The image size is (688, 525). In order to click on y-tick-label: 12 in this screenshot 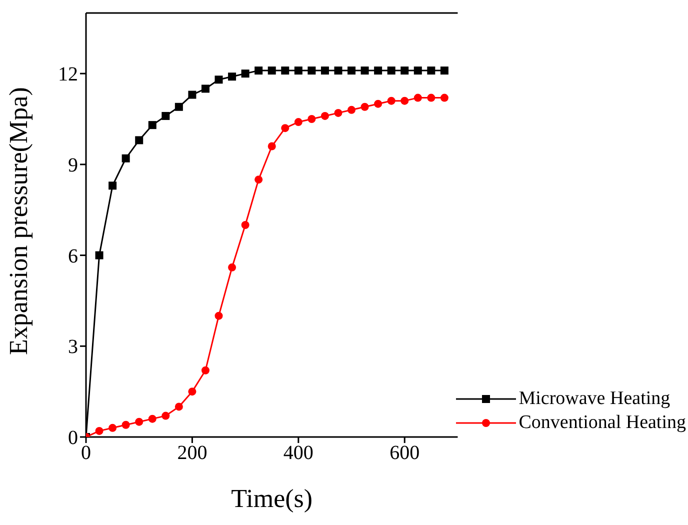, I will do `click(68, 75)`.